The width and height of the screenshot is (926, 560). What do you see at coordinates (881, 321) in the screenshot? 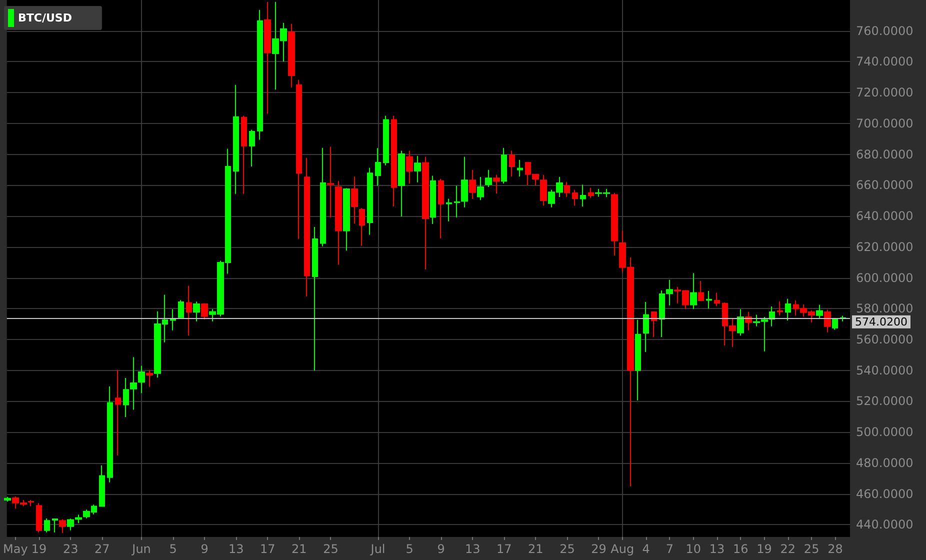
I see `ref-line-label: 574.0200` at bounding box center [881, 321].